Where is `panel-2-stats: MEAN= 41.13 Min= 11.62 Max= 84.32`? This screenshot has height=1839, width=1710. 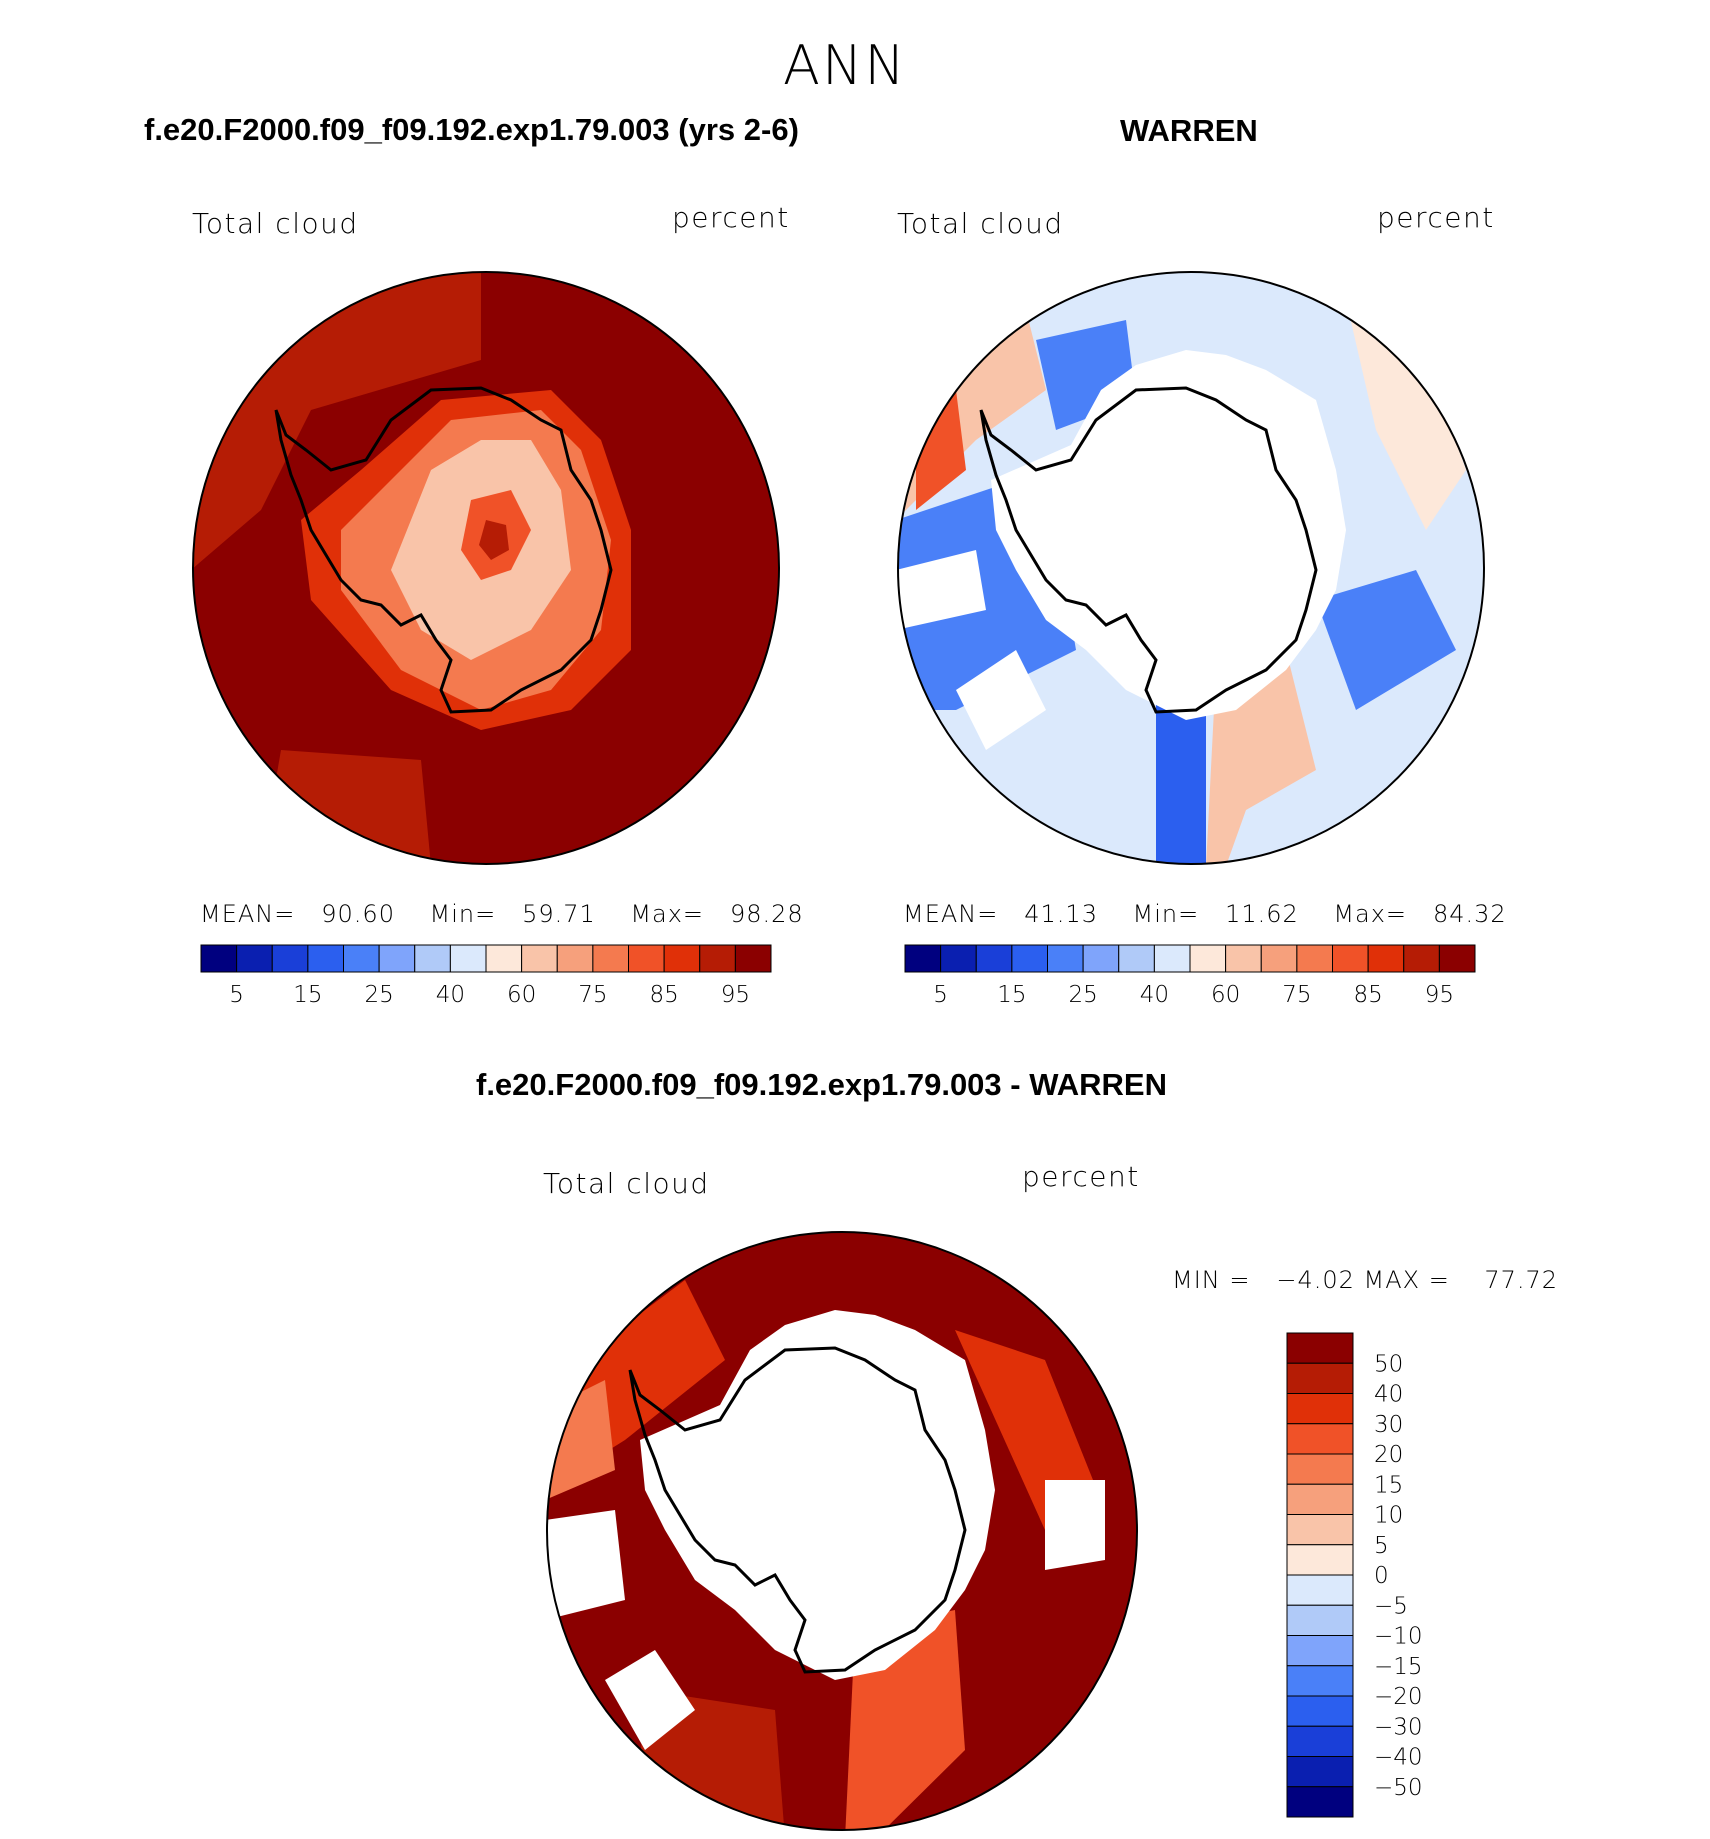
panel-2-stats: MEAN= 41.13 Min= 11.62 Max= 84.32 is located at coordinates (1205, 914).